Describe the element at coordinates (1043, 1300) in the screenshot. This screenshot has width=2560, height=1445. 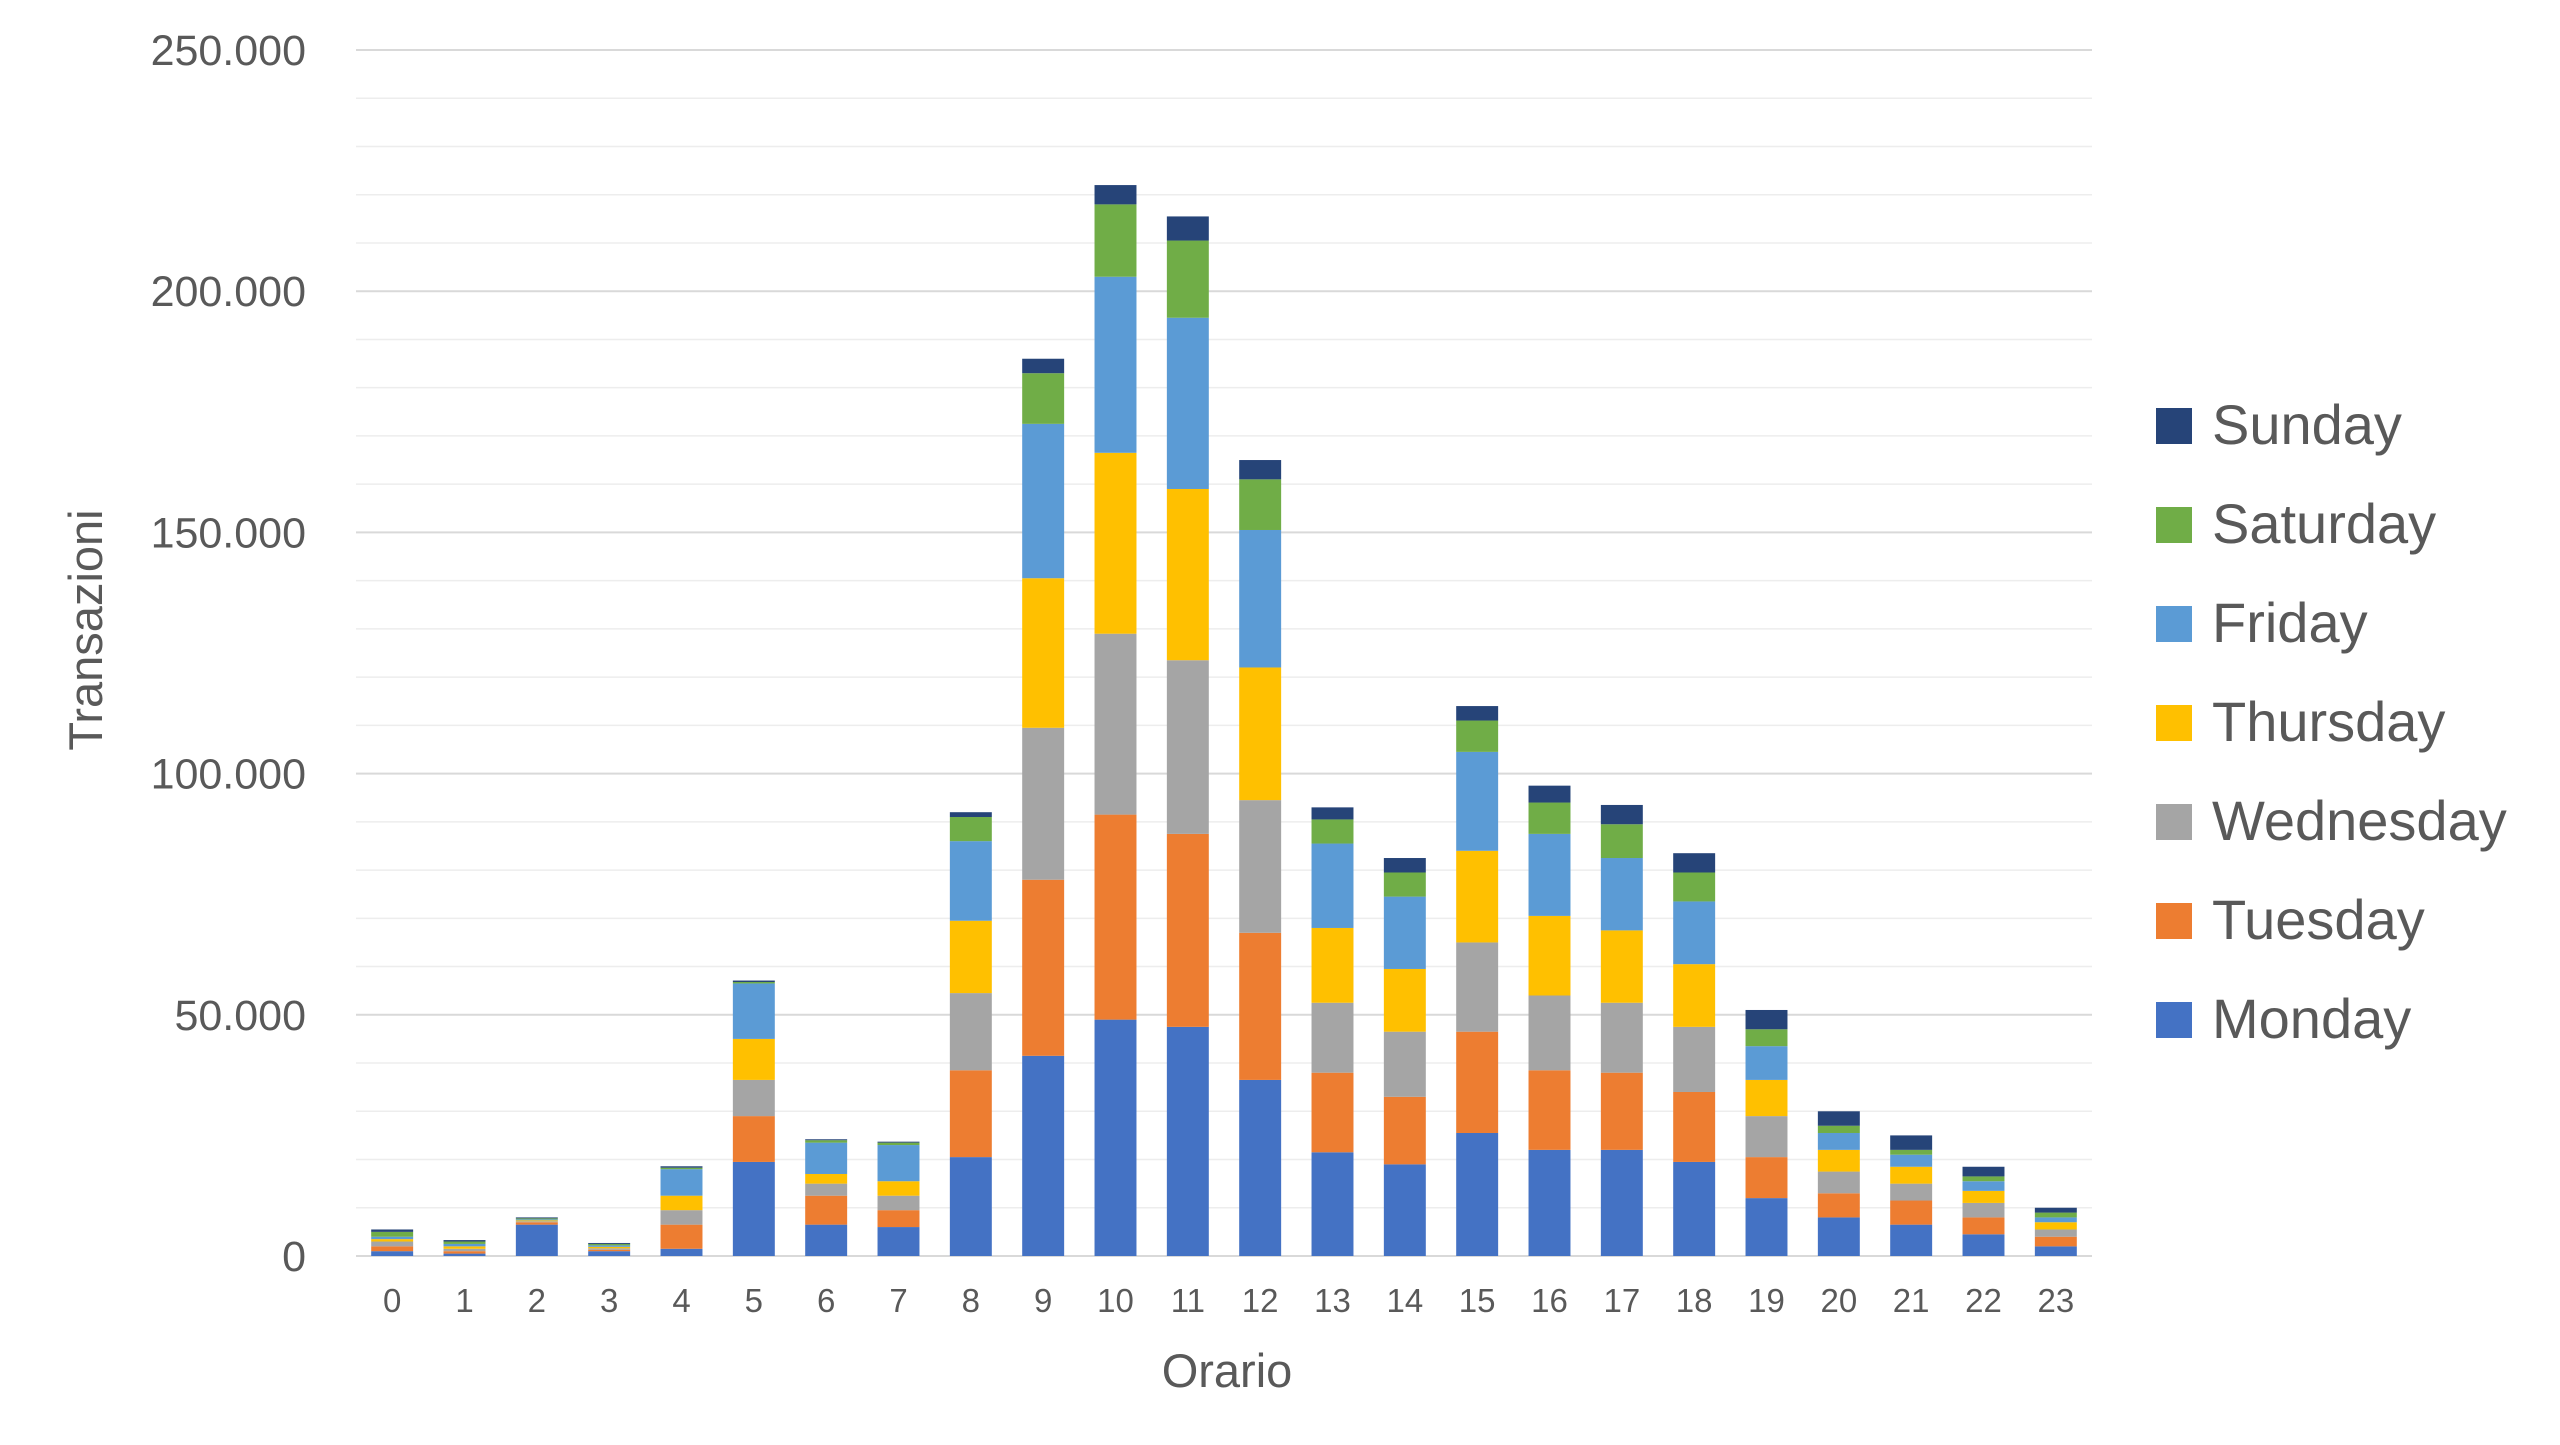
I see `x-tick-label: 9` at that location.